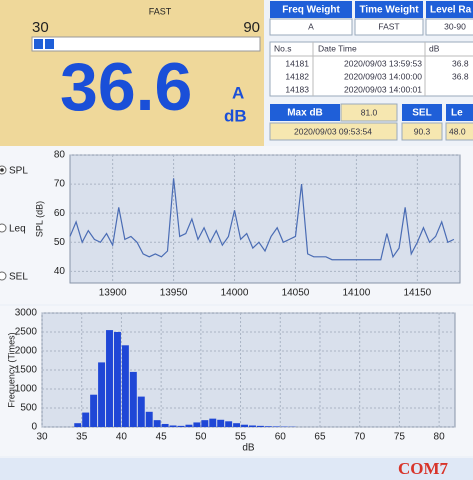 This screenshot has width=473, height=480. What do you see at coordinates (282, 48) in the screenshot?
I see `column-header: No.s` at bounding box center [282, 48].